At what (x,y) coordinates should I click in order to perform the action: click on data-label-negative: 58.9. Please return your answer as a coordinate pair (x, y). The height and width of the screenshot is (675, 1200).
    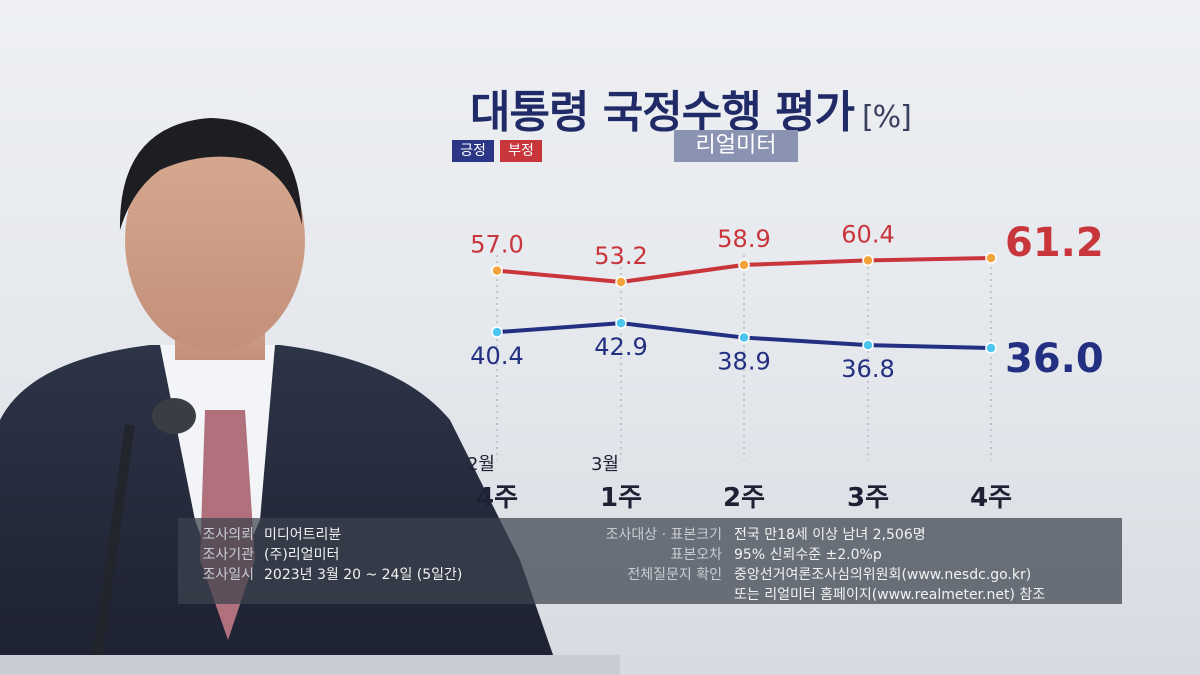
    Looking at the image, I should click on (743, 239).